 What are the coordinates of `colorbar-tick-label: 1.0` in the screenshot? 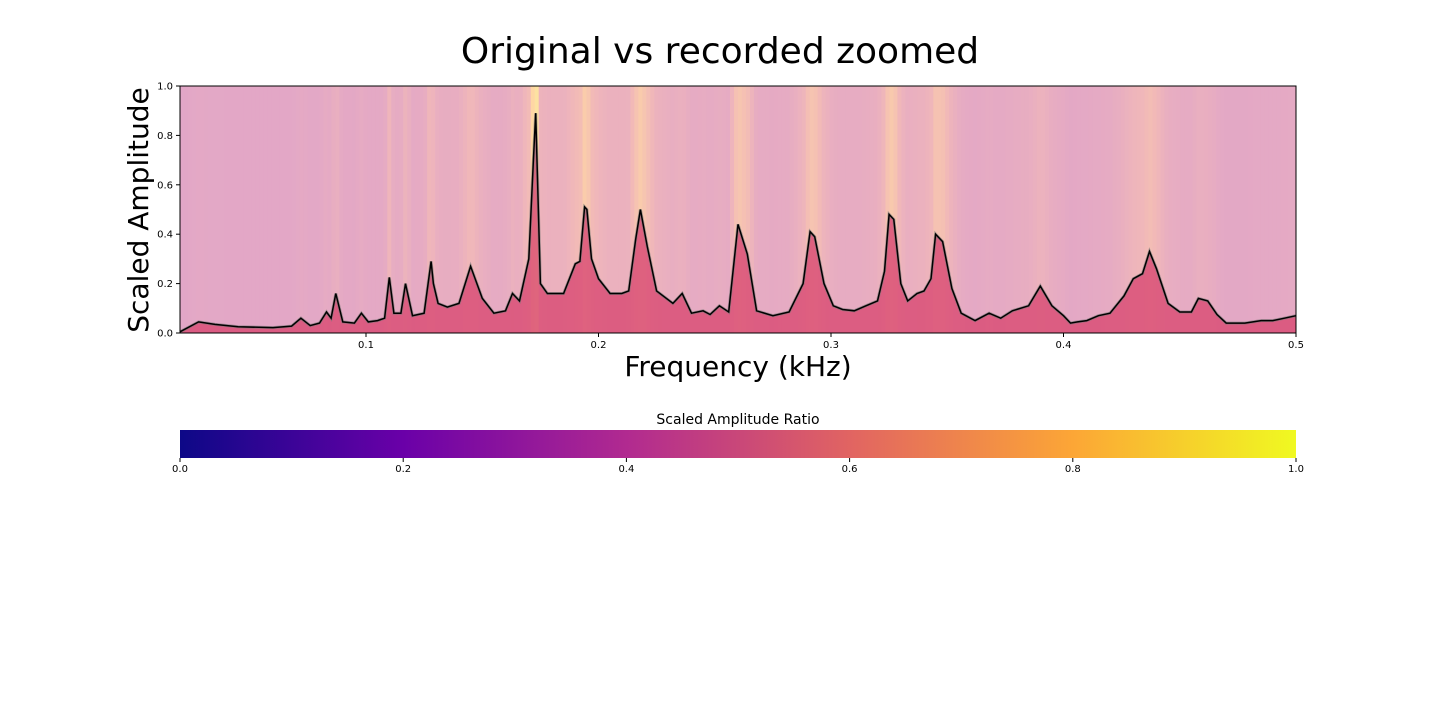 It's located at (1296, 469).